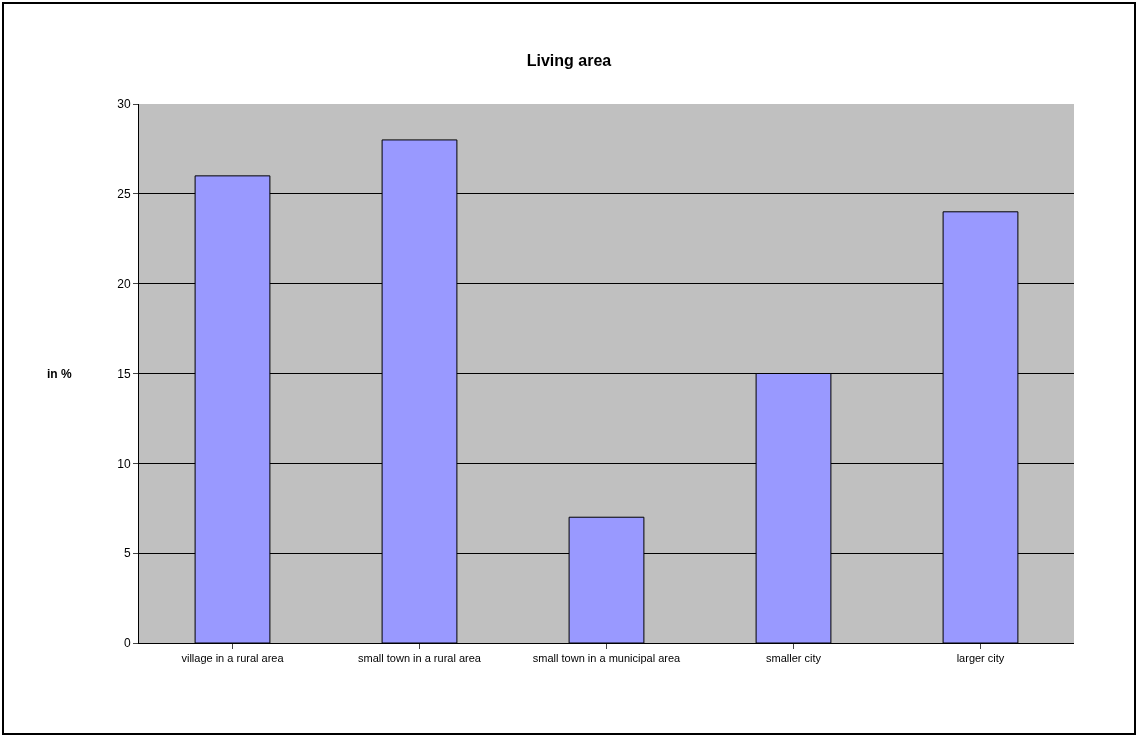 This screenshot has height=737, width=1138. Describe the element at coordinates (980, 658) in the screenshot. I see `x-tick-label: larger city` at that location.